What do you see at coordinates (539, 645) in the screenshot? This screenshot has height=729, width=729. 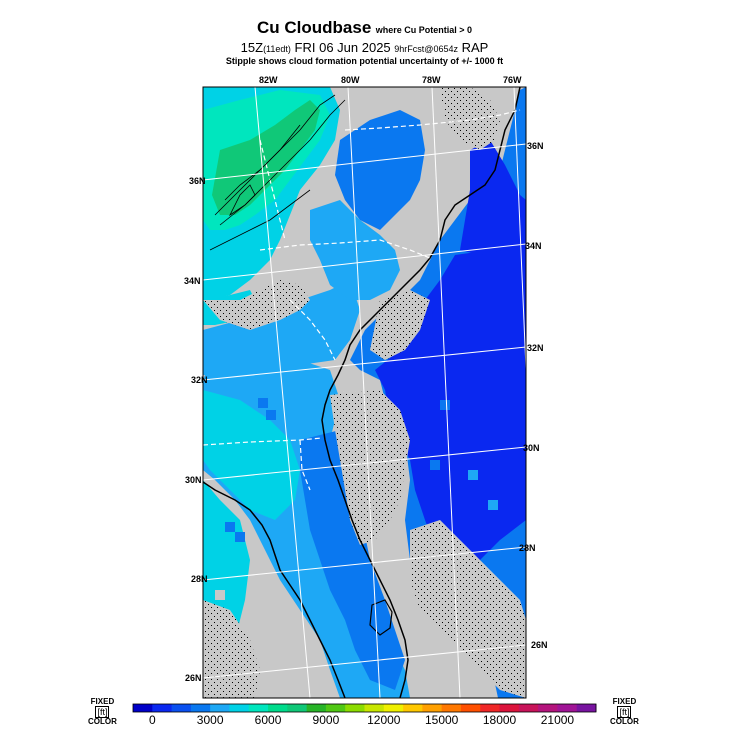 I see `lat-right-26n: 26N` at bounding box center [539, 645].